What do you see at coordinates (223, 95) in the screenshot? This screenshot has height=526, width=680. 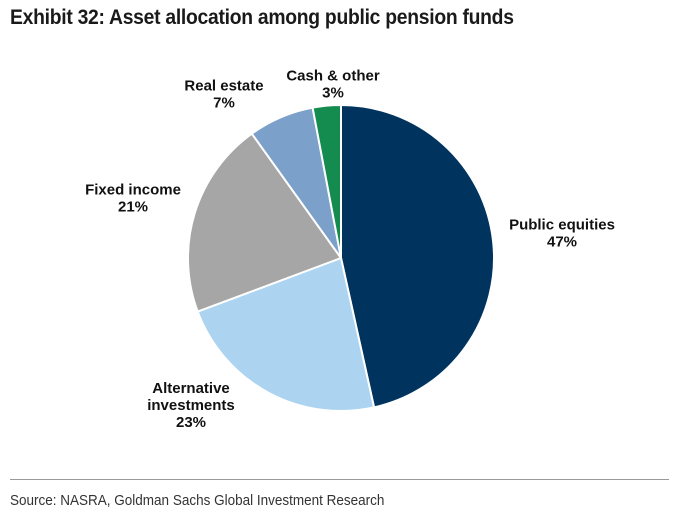 I see `pie-label-real-estate: Real estate 7%` at bounding box center [223, 95].